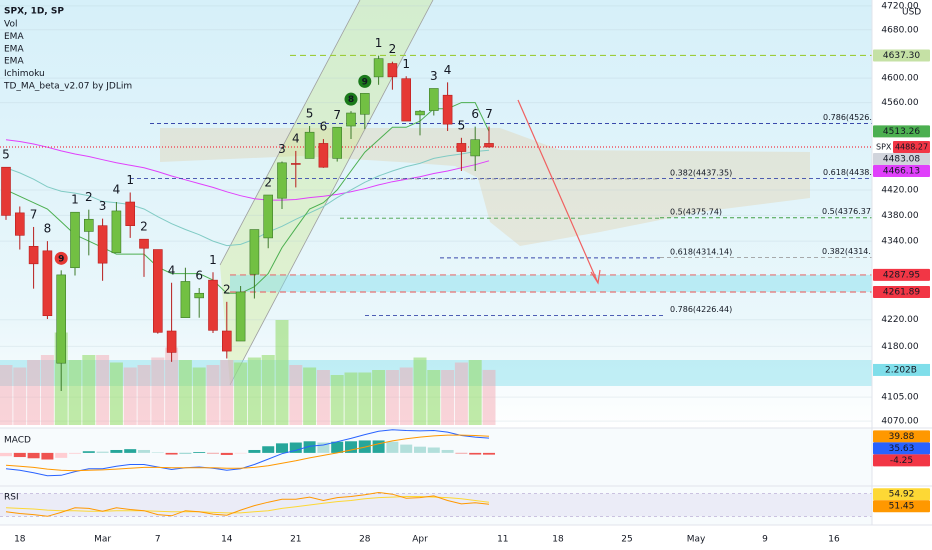 The width and height of the screenshot is (932, 550). I want to click on pane-title: RSI, so click(11, 498).